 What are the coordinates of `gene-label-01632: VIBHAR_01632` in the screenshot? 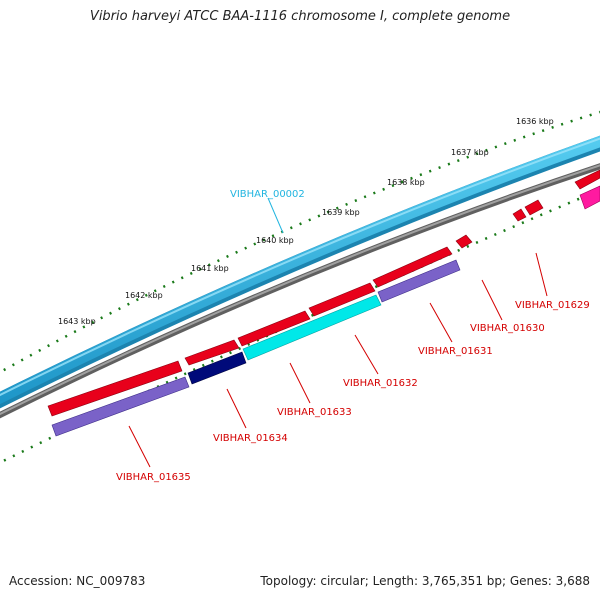 It's located at (380, 383).